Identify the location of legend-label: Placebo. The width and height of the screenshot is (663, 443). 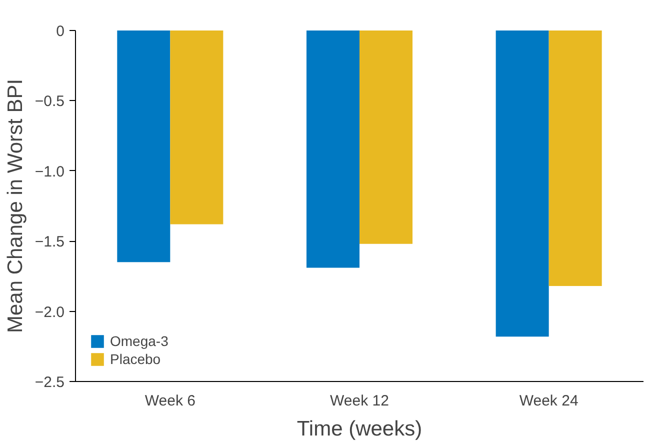
(135, 359).